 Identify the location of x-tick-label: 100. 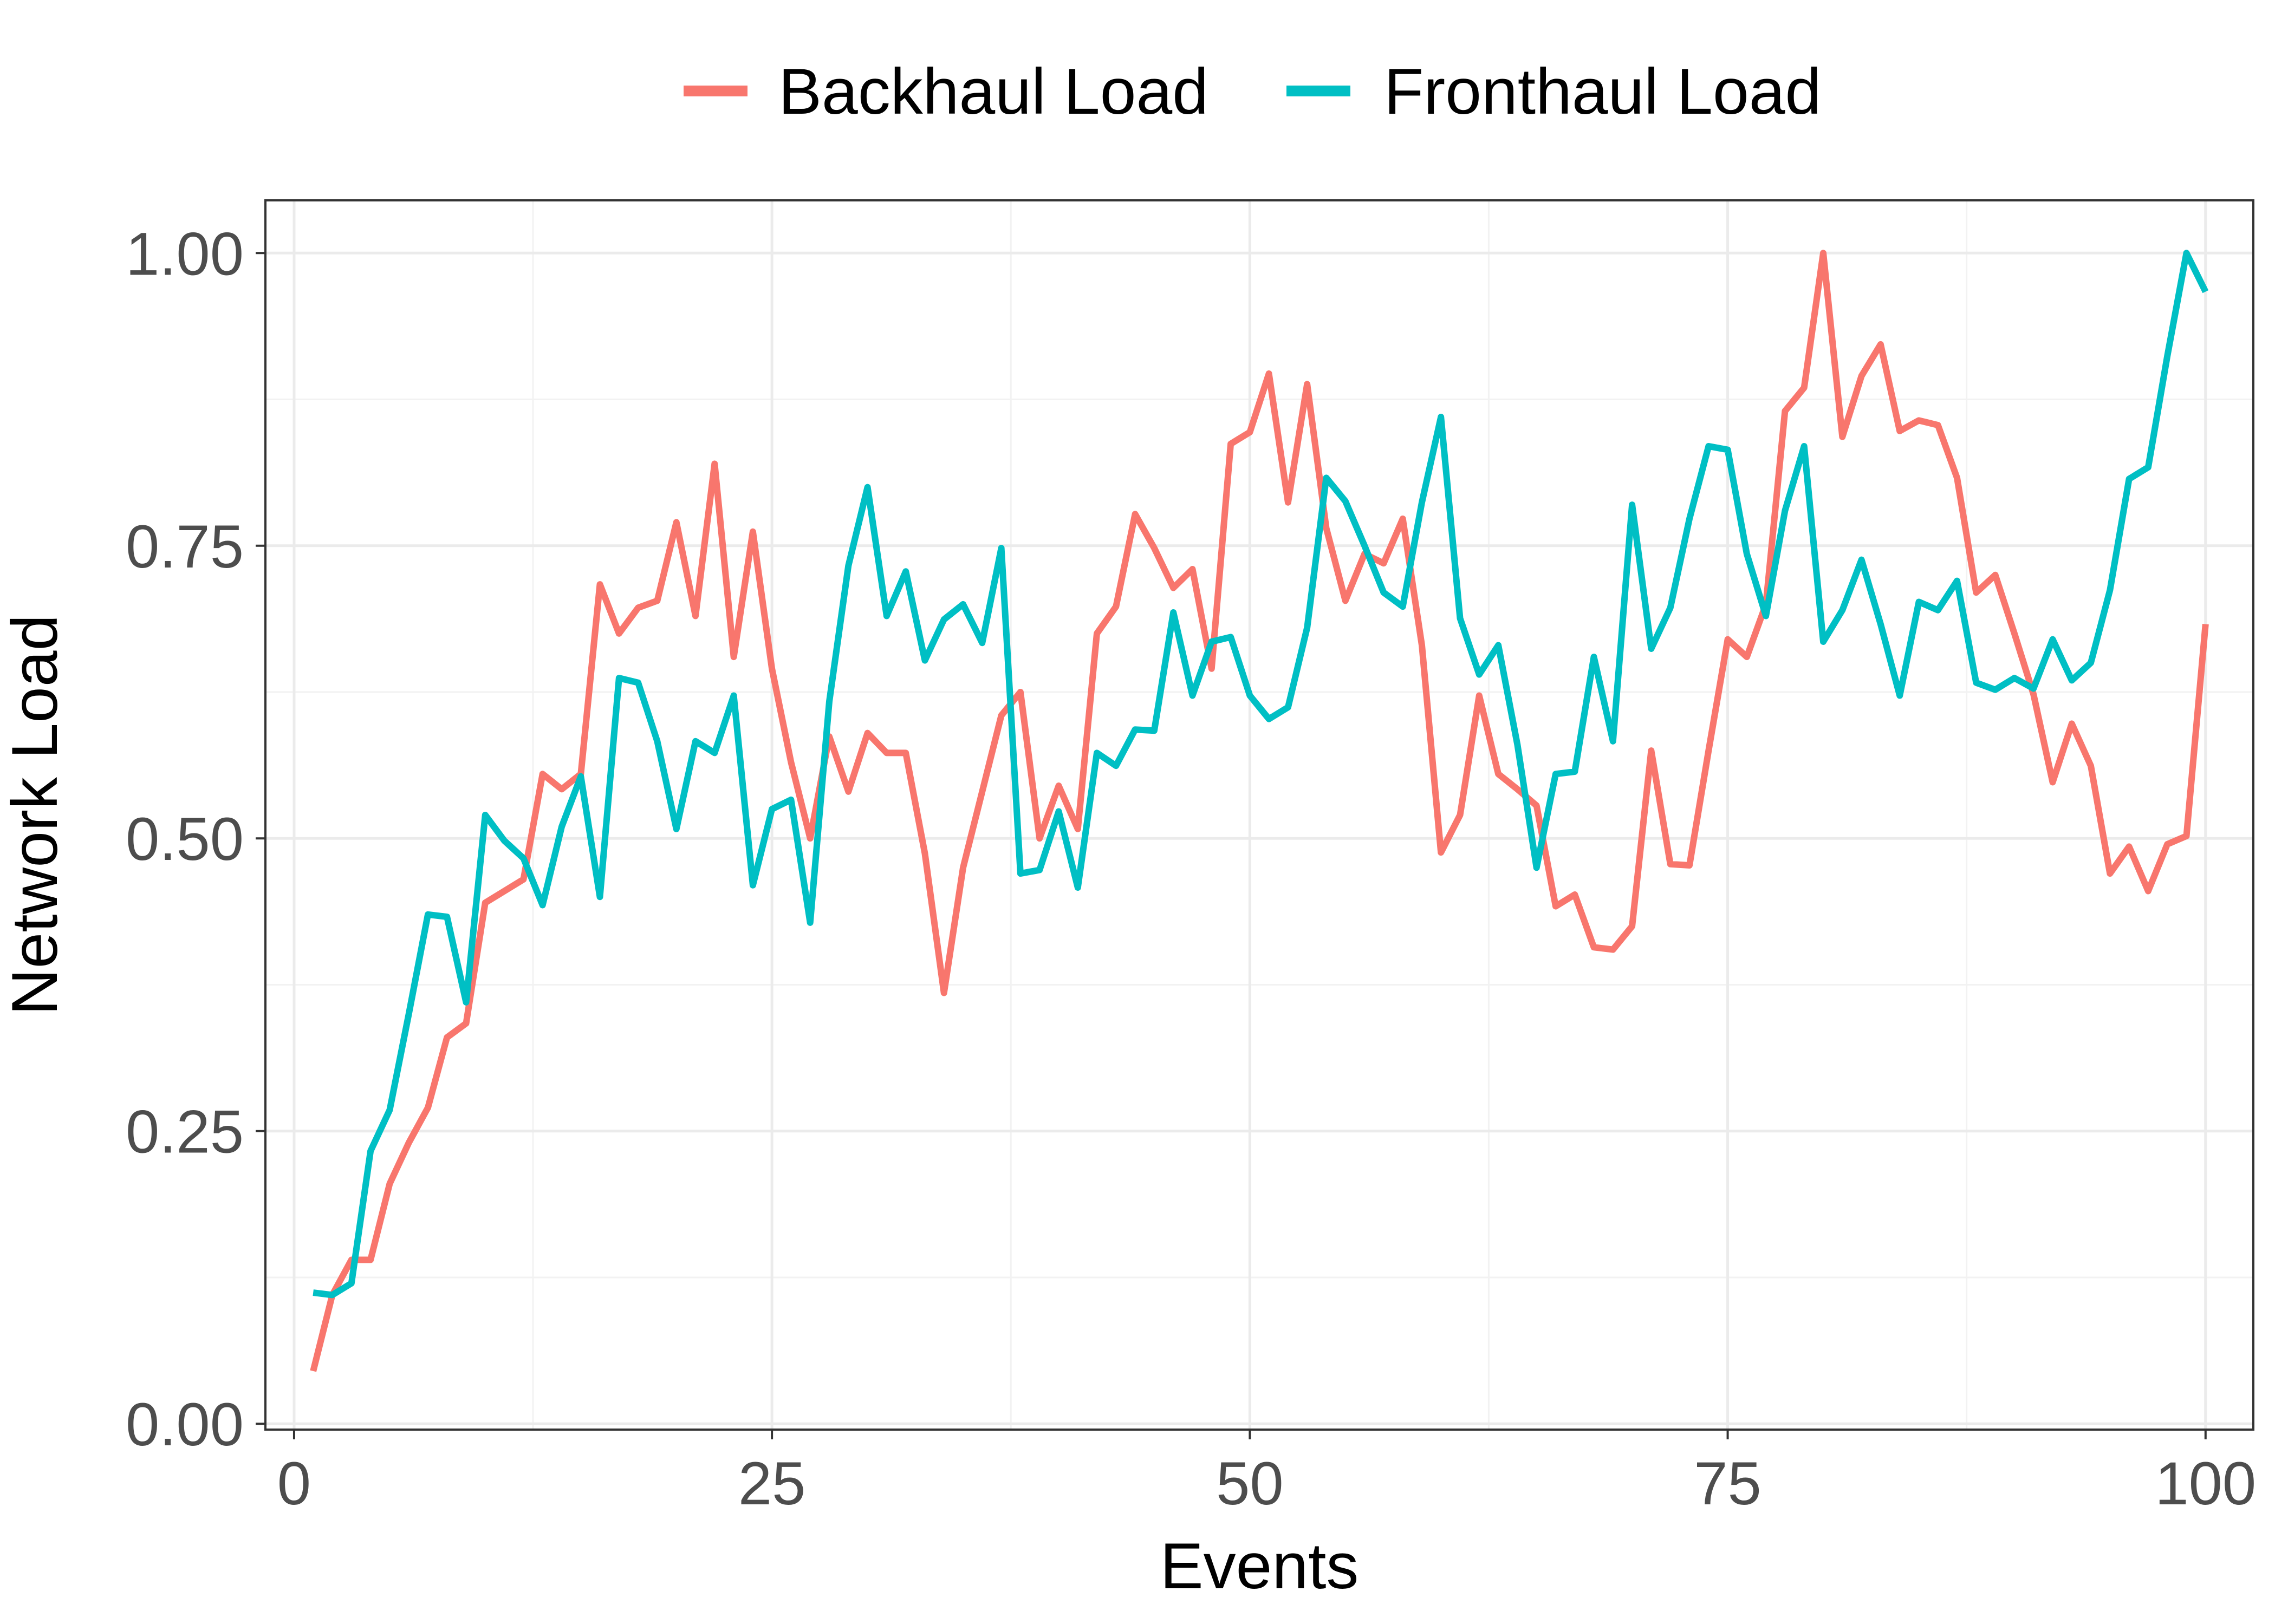
(2205, 1483).